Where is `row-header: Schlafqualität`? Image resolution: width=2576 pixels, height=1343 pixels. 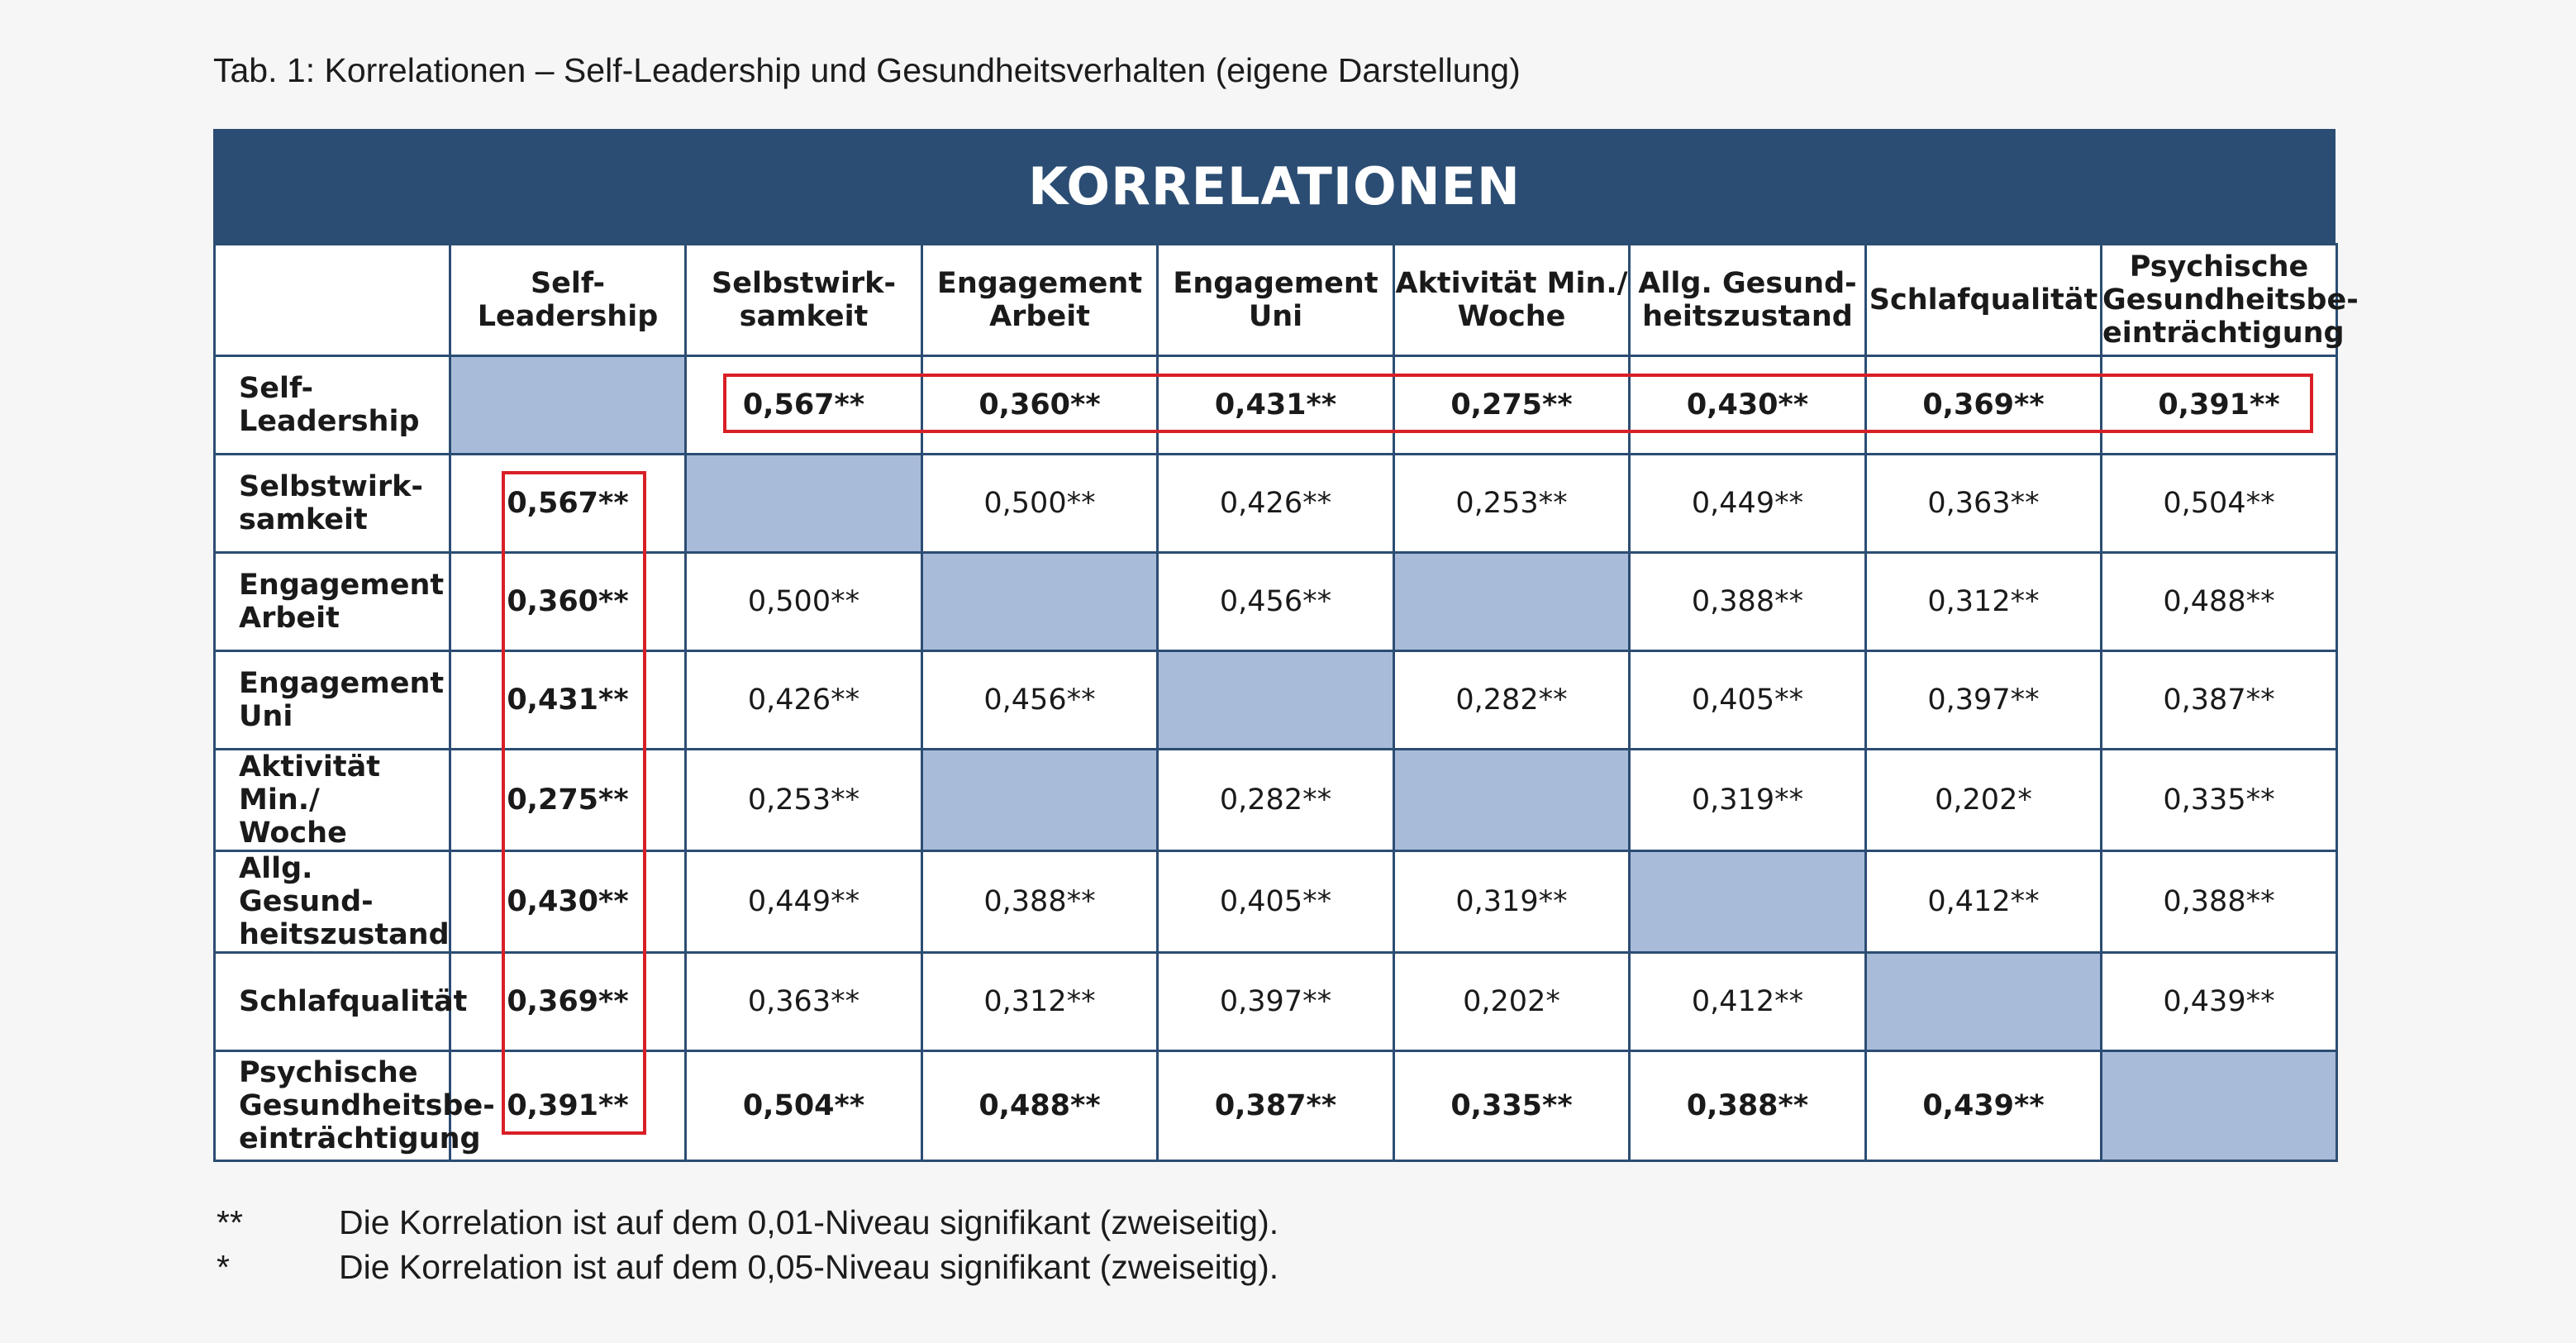 row-header: Schlafqualität is located at coordinates (340, 1001).